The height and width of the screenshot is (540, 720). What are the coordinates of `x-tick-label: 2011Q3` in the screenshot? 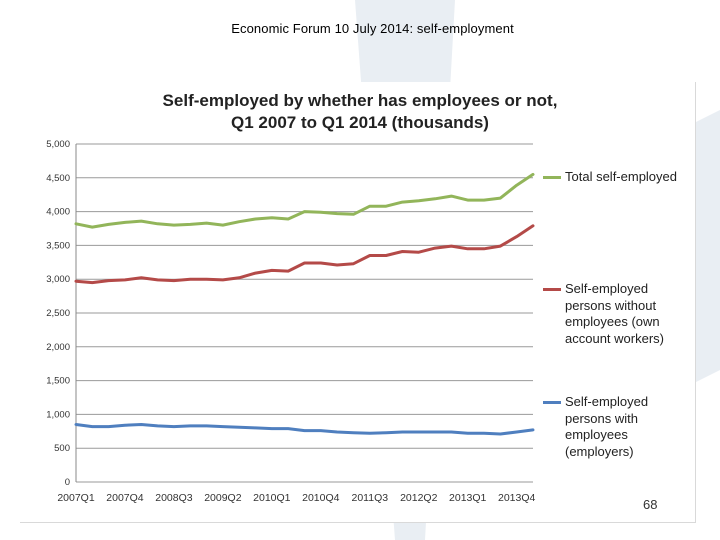 It's located at (369, 498).